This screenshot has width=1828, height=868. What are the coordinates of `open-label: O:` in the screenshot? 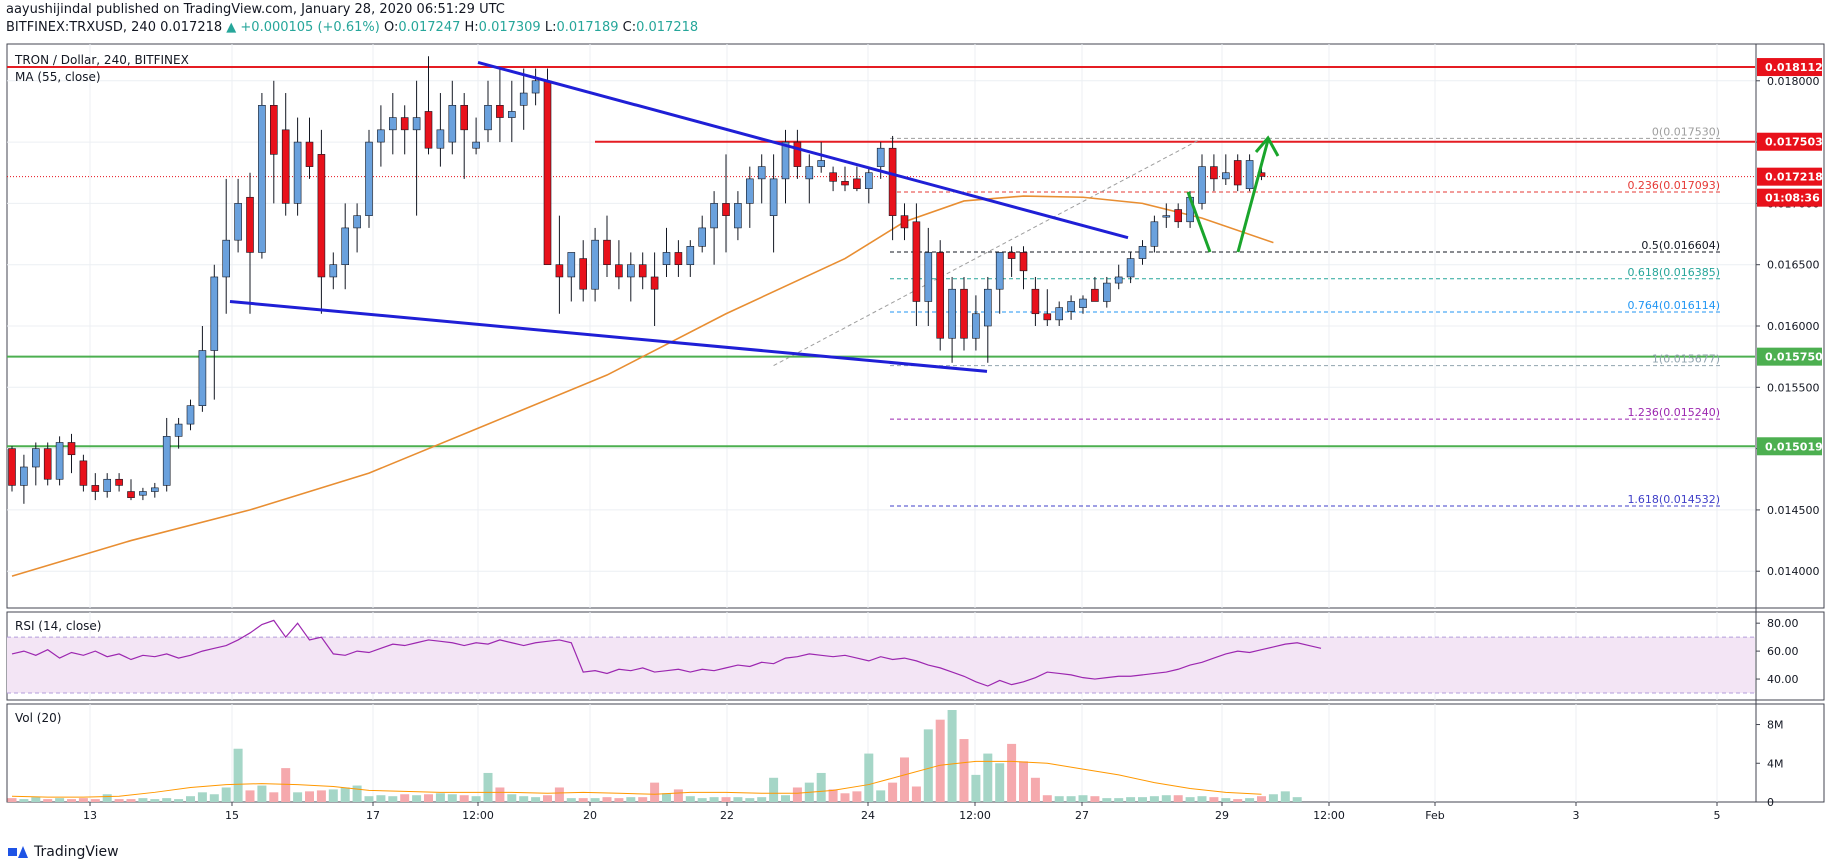 It's located at (391, 27).